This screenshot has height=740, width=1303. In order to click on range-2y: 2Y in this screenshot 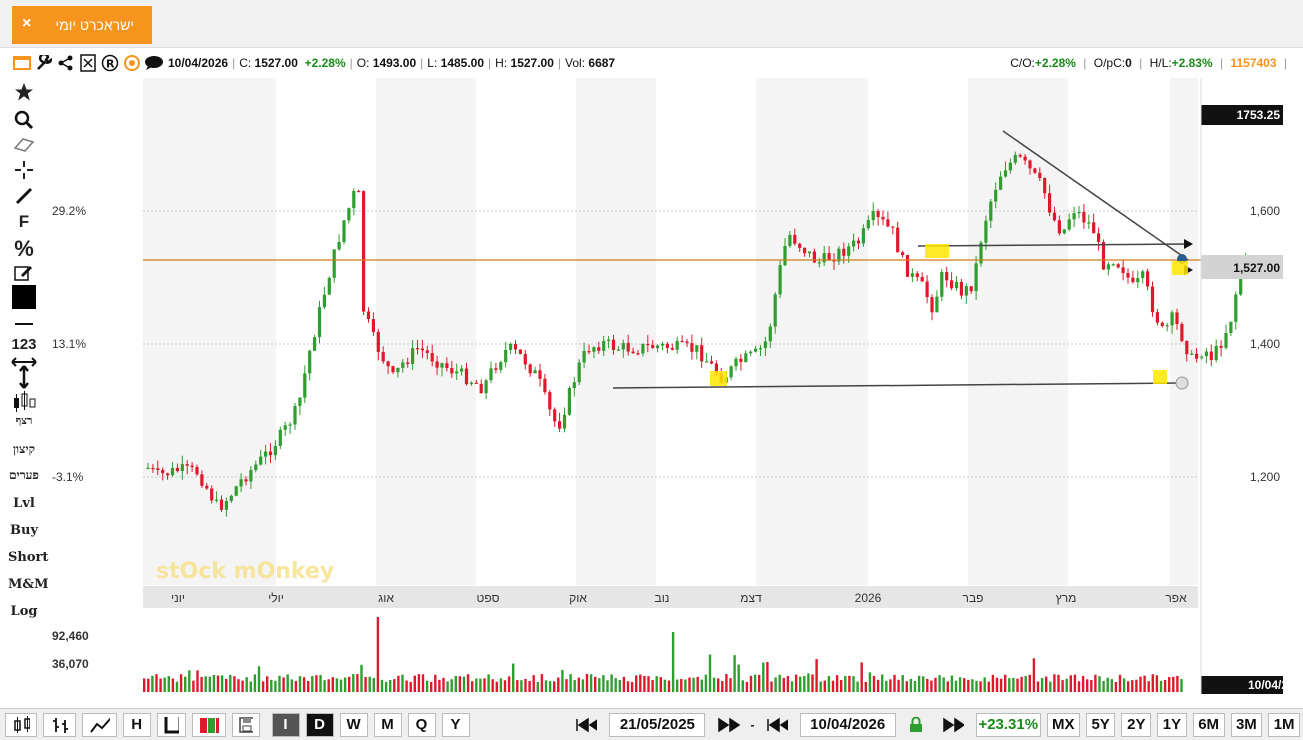, I will do `click(1136, 724)`.